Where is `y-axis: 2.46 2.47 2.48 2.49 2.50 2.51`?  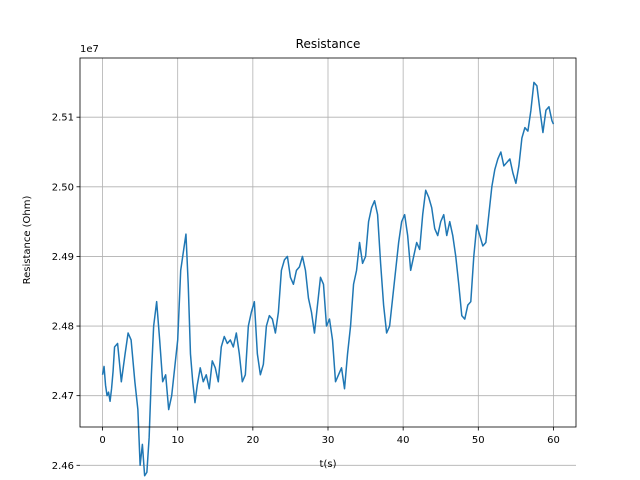 y-axis: 2.46 2.47 2.48 2.49 2.50 2.51 is located at coordinates (66, 292).